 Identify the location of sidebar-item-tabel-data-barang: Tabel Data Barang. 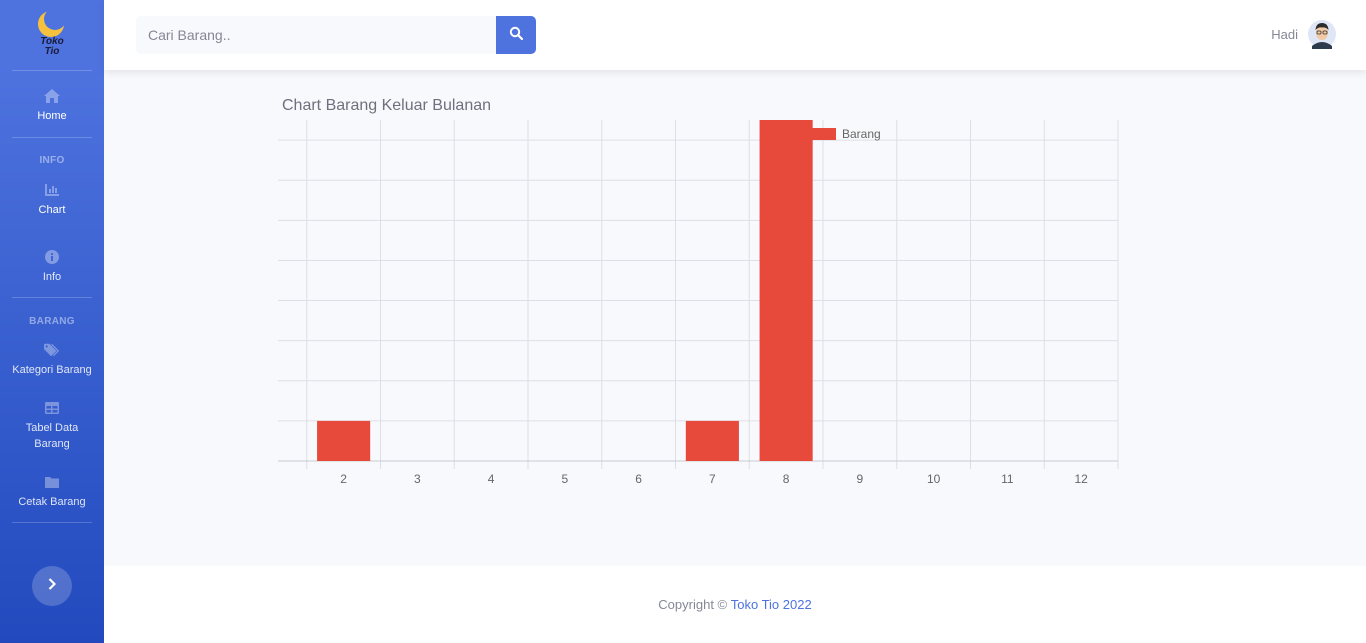
(52, 426).